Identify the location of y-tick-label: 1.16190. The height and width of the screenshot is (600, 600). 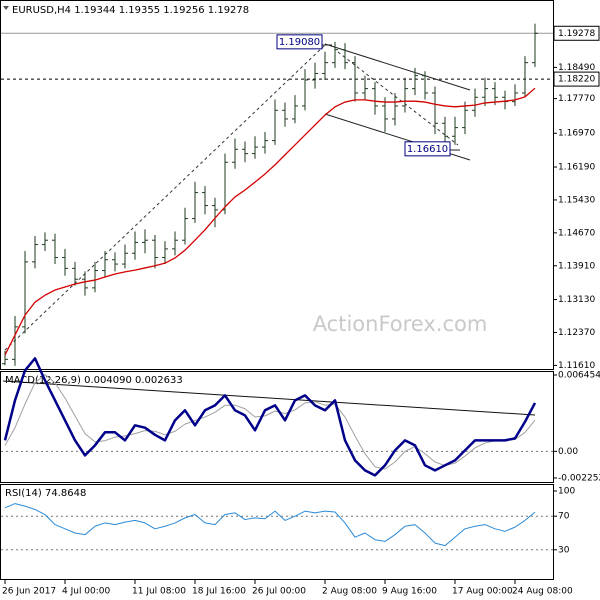
(576, 168).